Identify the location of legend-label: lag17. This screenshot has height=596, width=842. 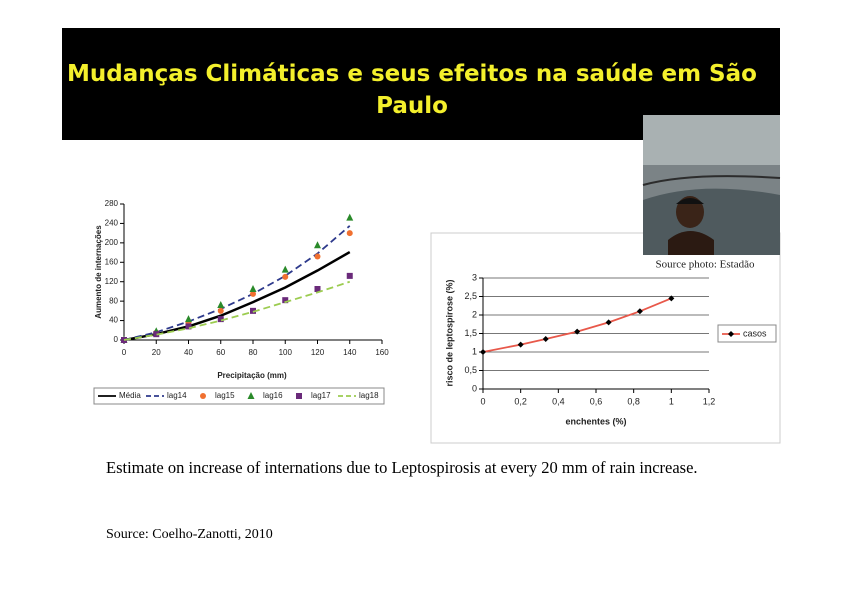
(321, 395).